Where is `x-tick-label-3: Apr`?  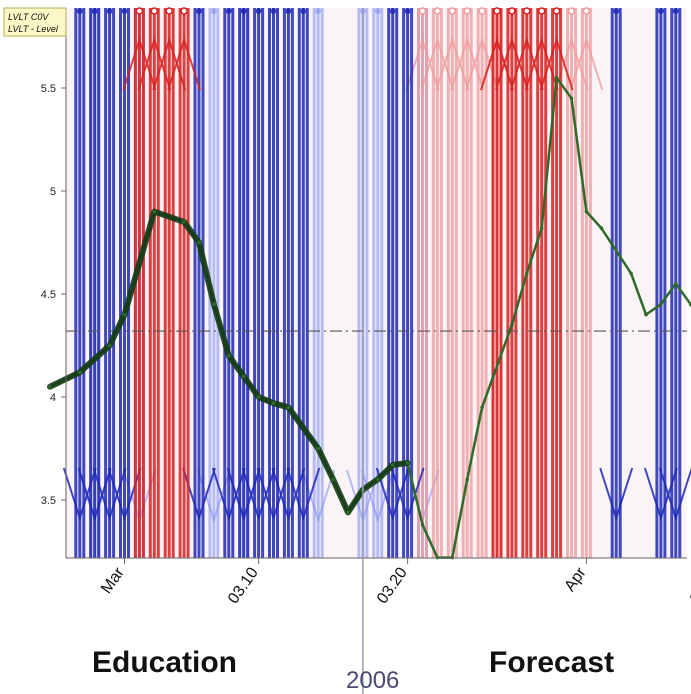 x-tick-label-3: Apr is located at coordinates (575, 579).